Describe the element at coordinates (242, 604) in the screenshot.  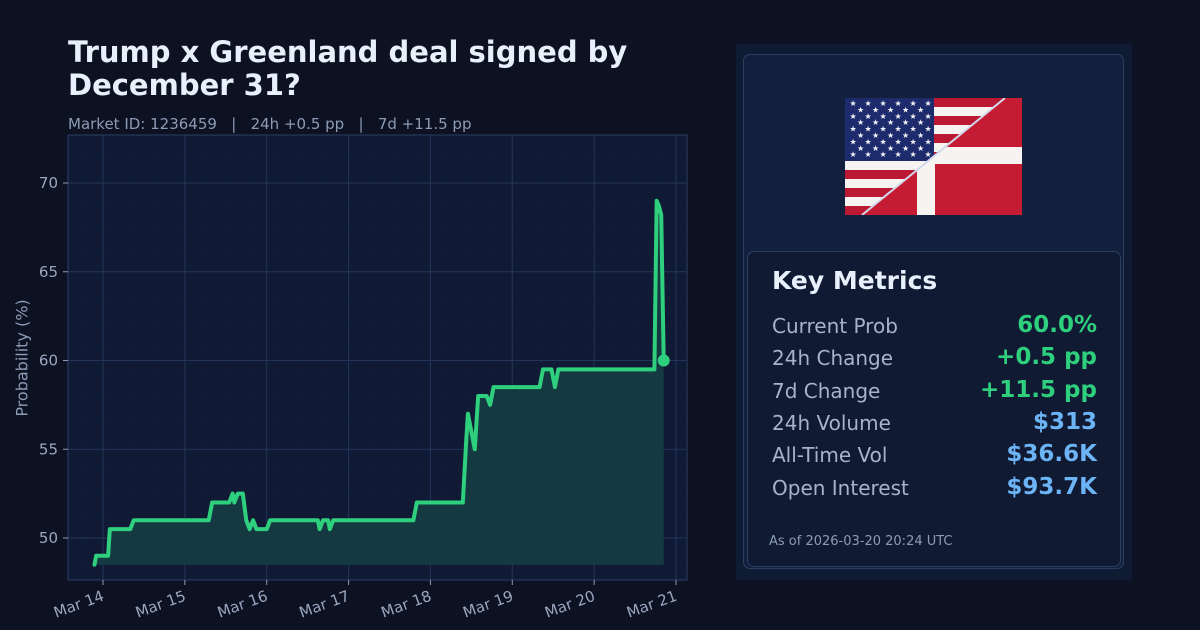
I see `svg-text: Mar 16` at that location.